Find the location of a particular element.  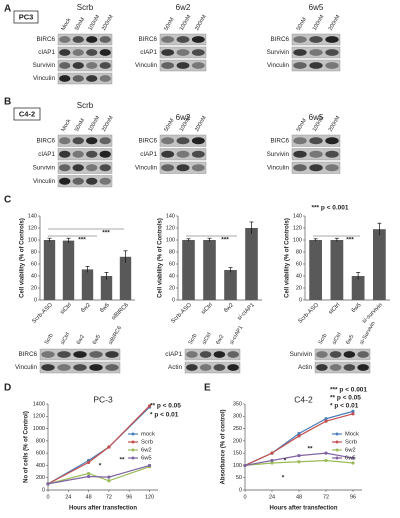

y-axis-title: No of cells (% of Control) is located at coordinates (27, 447).